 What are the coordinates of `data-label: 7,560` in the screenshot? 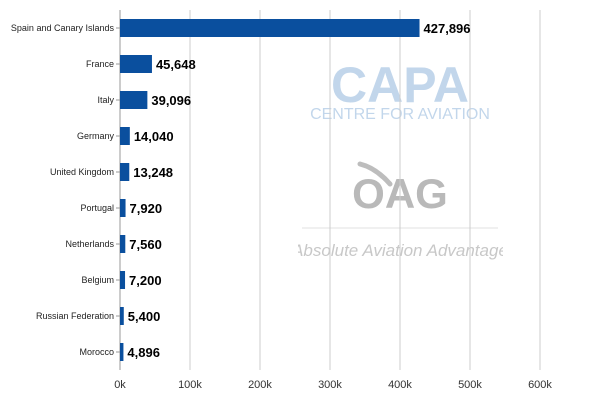 It's located at (145, 244).